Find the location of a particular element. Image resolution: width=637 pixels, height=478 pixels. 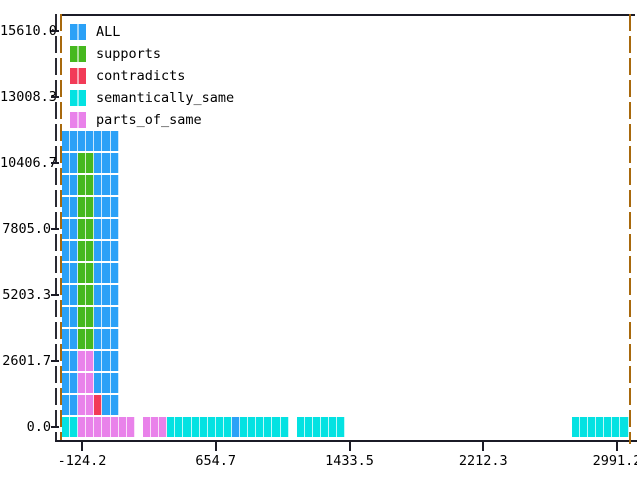

x-tick-label: -124.2 is located at coordinates (82, 461).